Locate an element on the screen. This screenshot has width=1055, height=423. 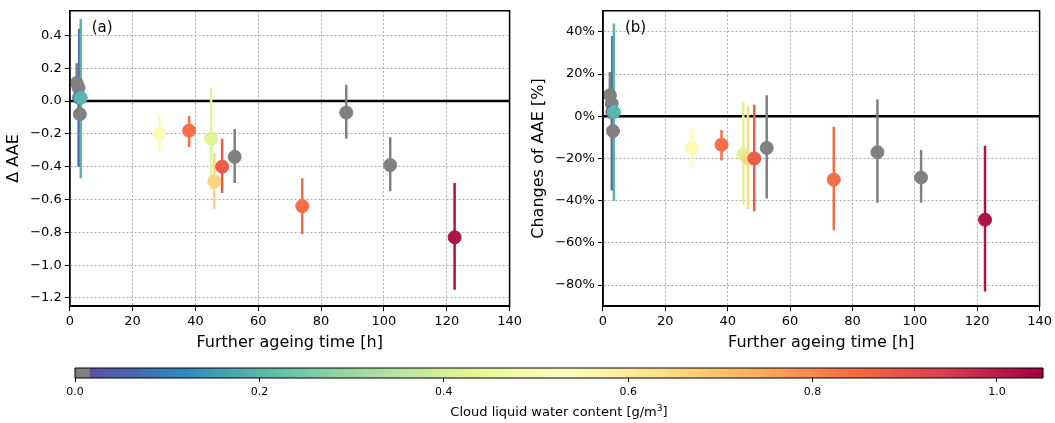
annotation: (a) is located at coordinates (102, 27).